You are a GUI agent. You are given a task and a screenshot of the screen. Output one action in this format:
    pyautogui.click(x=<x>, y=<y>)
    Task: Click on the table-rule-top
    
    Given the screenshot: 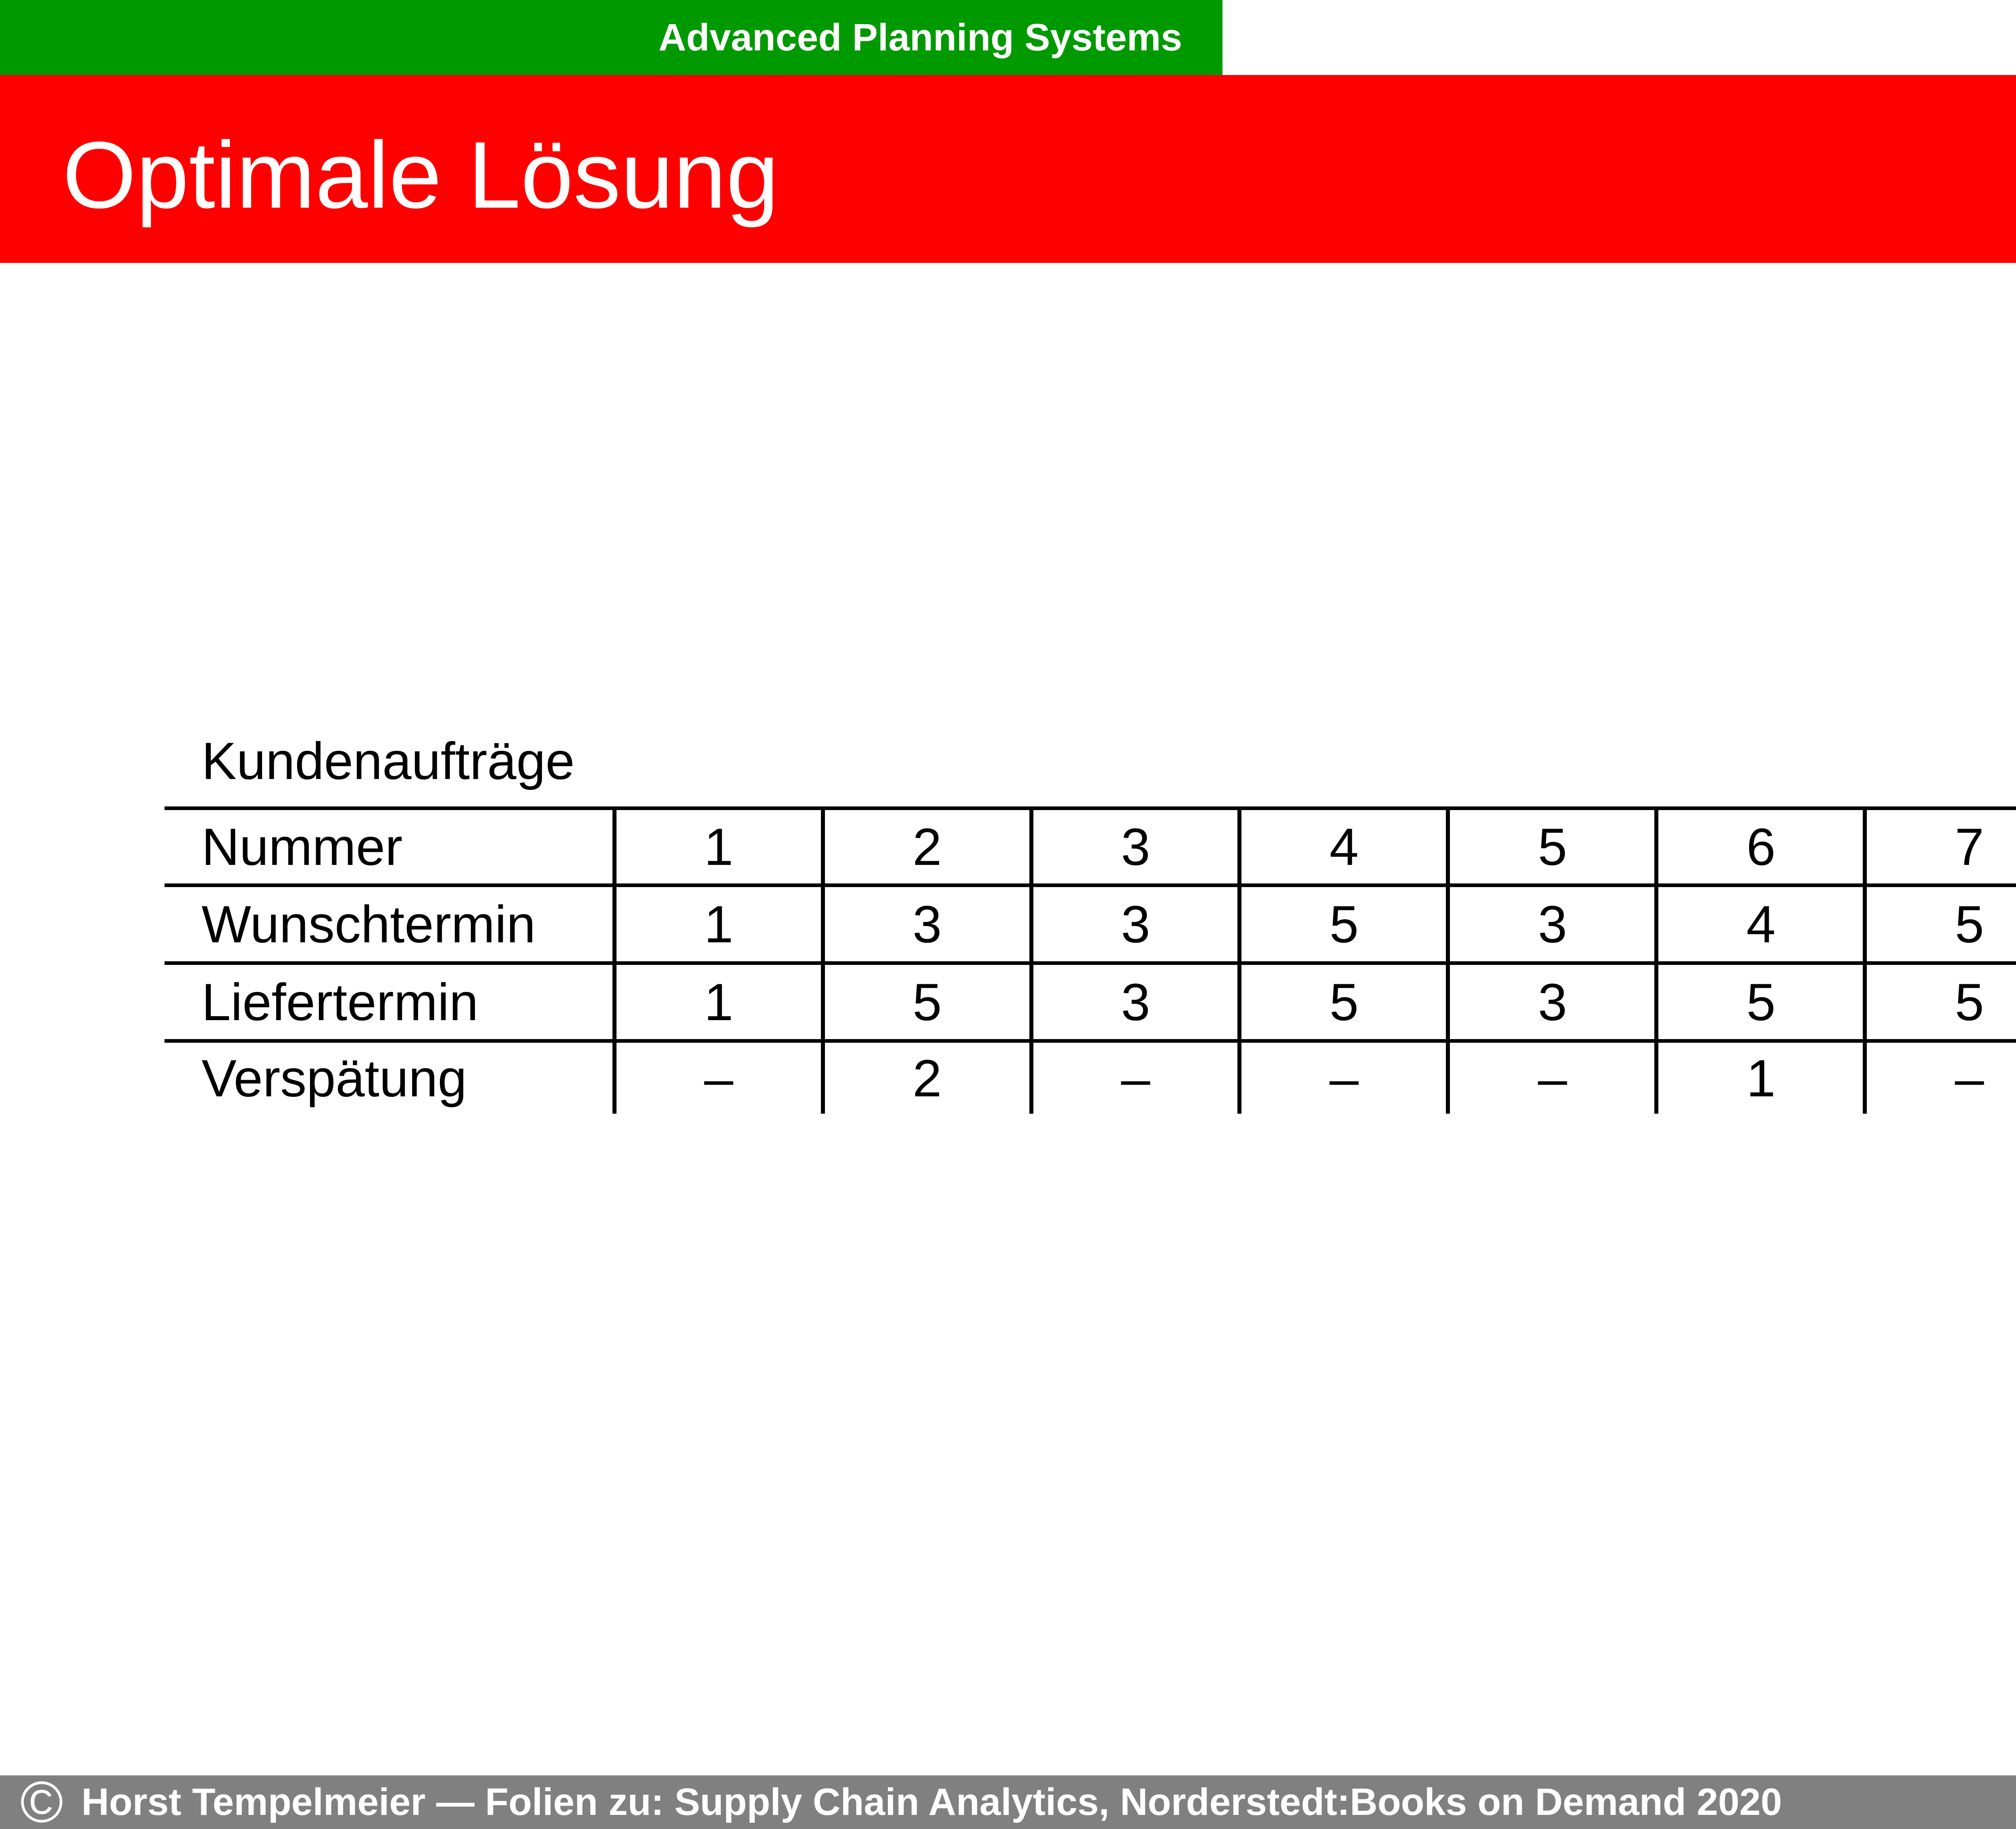 What is the action you would take?
    pyautogui.click(x=1090, y=808)
    